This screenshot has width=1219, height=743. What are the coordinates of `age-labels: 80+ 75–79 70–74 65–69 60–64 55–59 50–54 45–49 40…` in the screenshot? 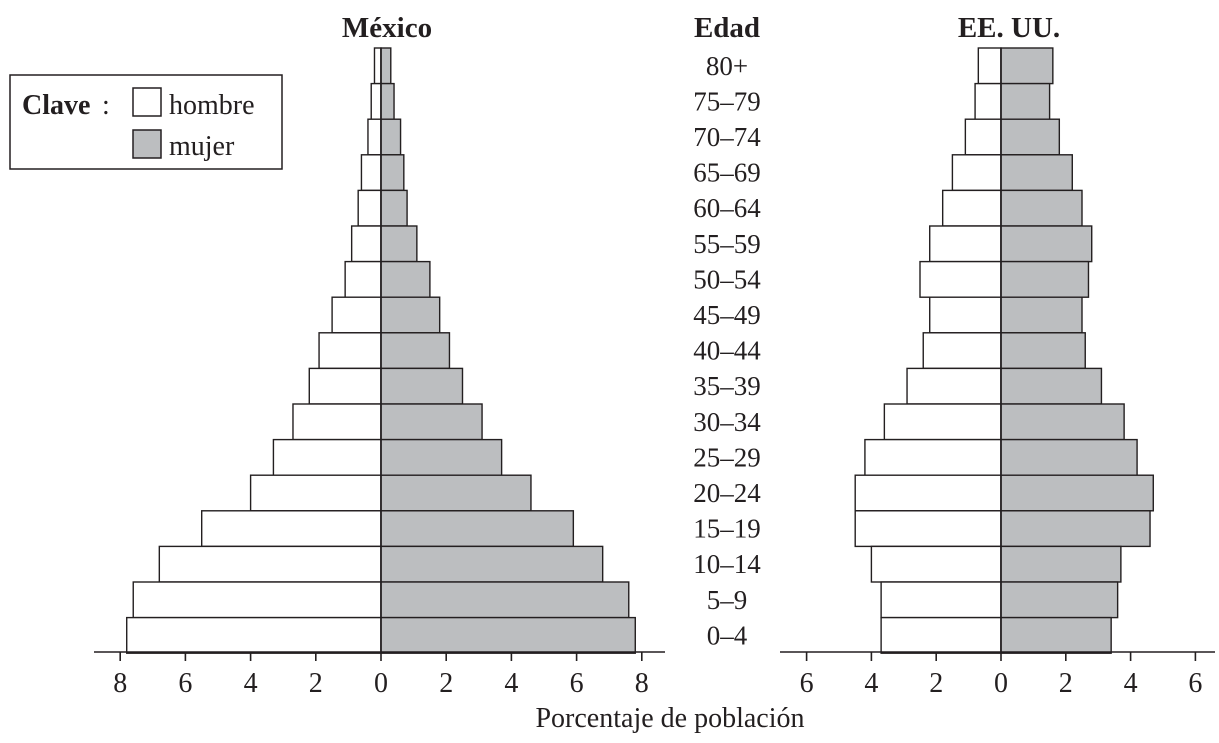 It's located at (727, 351).